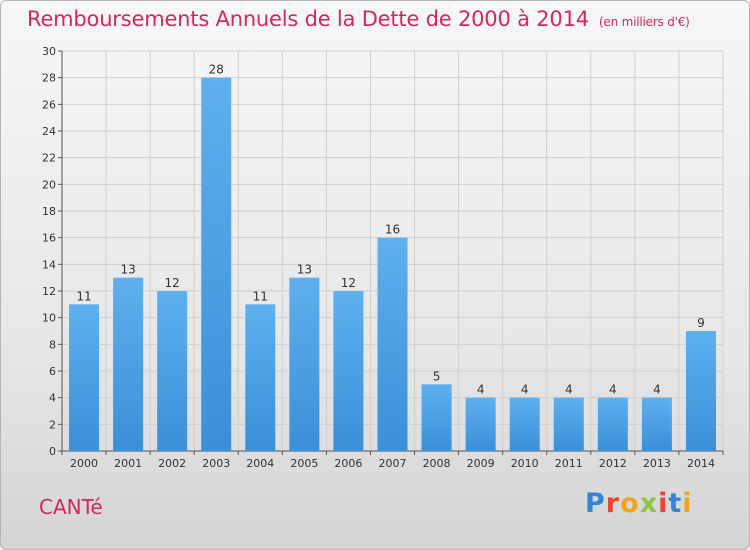  I want to click on bar-2004, so click(260, 377).